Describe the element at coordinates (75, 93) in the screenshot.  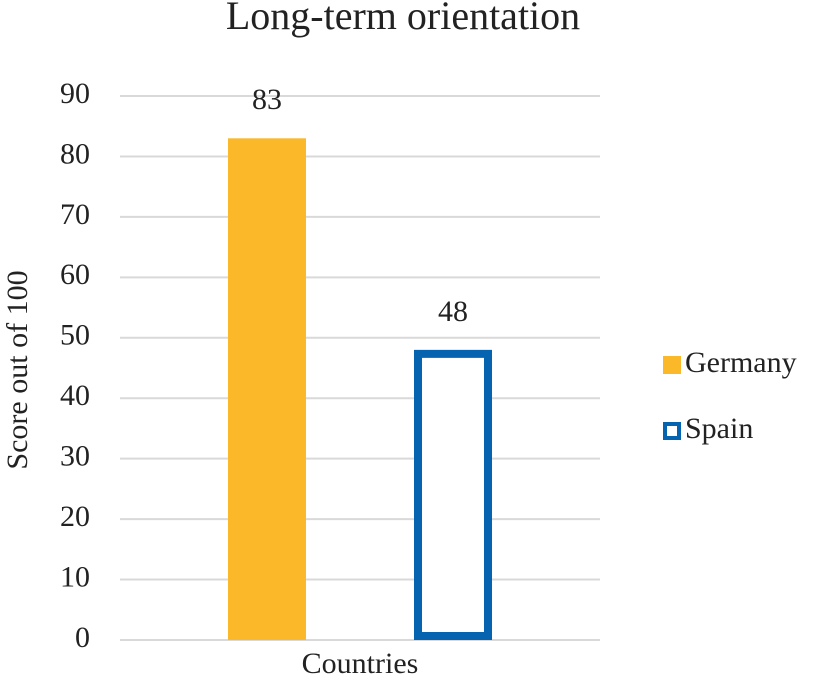
I see `y-tick-label: 90` at that location.